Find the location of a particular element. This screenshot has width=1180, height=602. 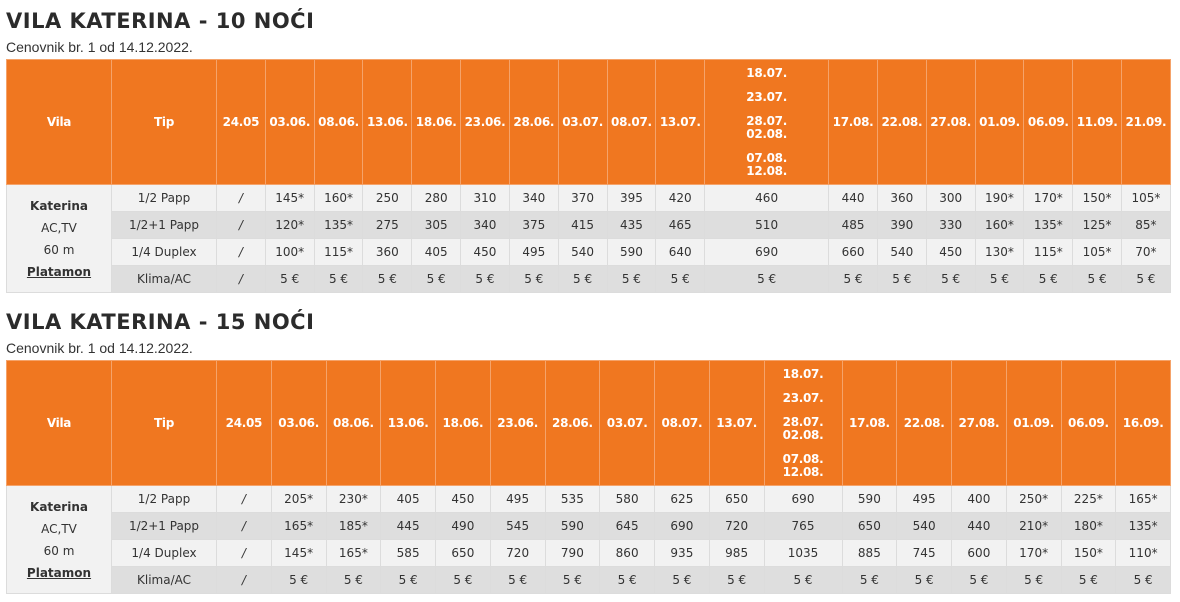

header-date: 18.07. is located at coordinates (766, 72).